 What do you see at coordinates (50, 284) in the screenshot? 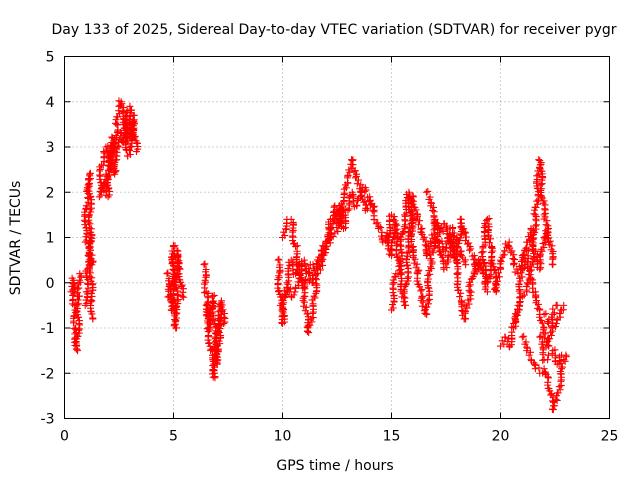
I see `y-tick-label: 0` at bounding box center [50, 284].